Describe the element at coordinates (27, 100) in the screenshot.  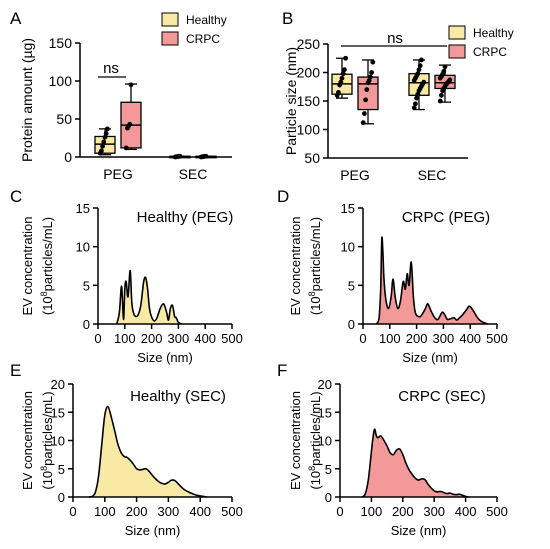
I see `y-axis-label: Protein amount (µg)` at that location.